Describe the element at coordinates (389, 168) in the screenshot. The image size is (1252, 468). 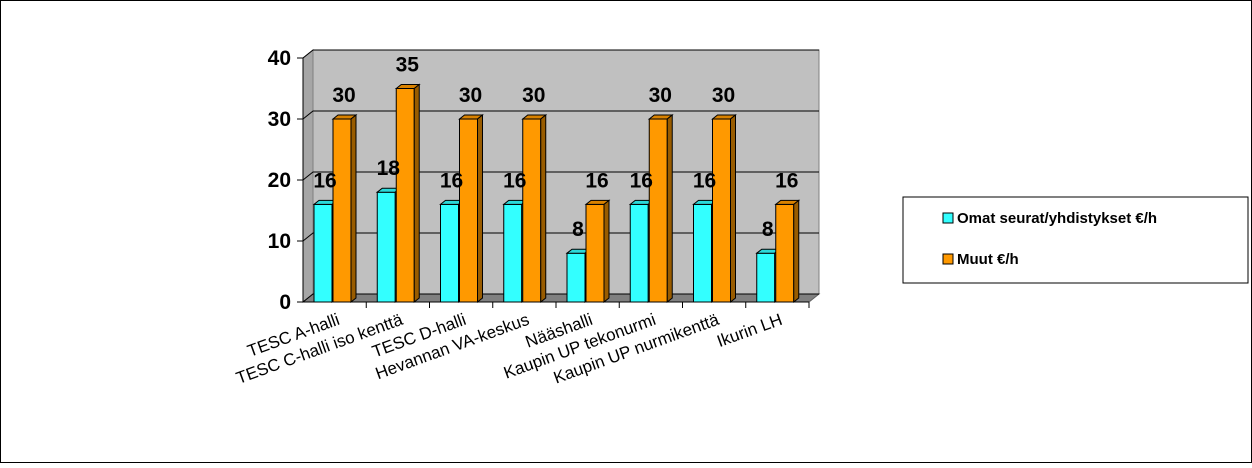
I see `data-label: 18` at that location.